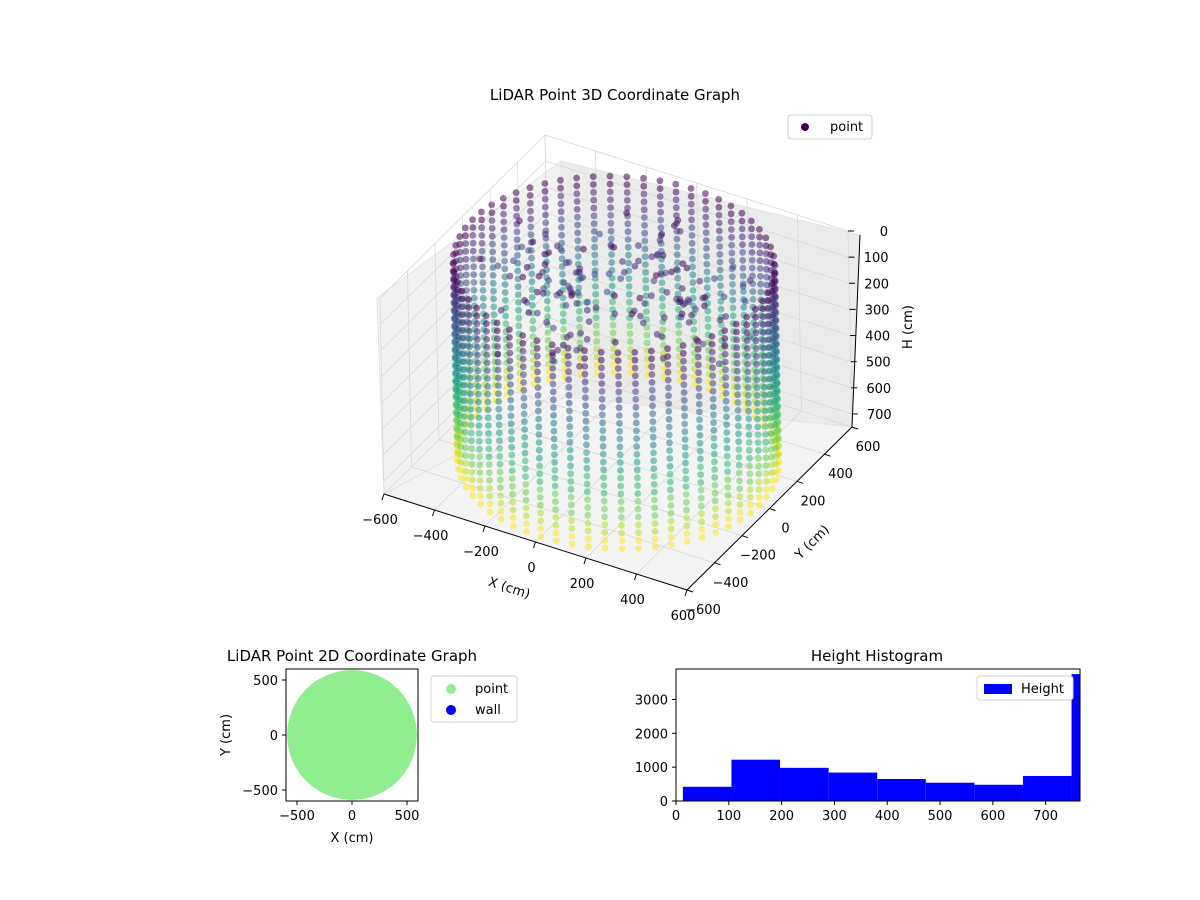 The width and height of the screenshot is (1200, 900). I want to click on y-tick, so click(717, 564).